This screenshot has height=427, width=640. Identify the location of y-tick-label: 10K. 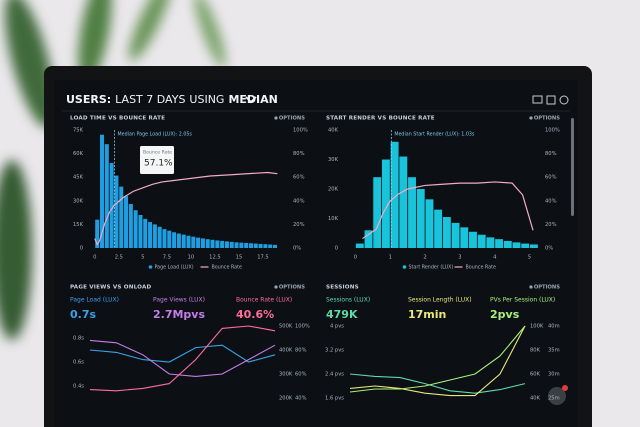
(333, 219).